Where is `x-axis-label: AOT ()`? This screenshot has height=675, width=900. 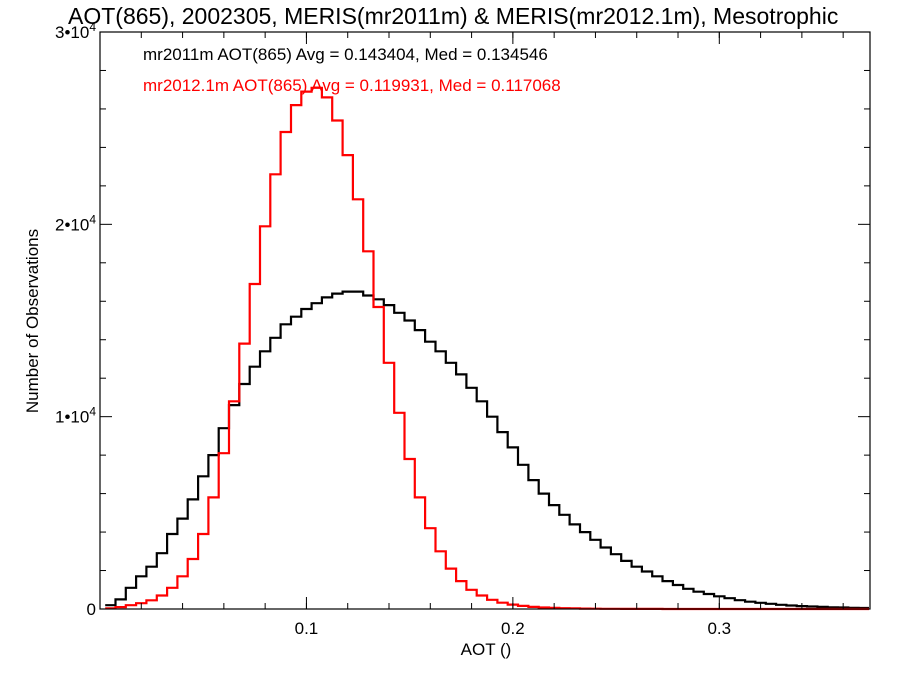
x-axis-label: AOT () is located at coordinates (486, 649).